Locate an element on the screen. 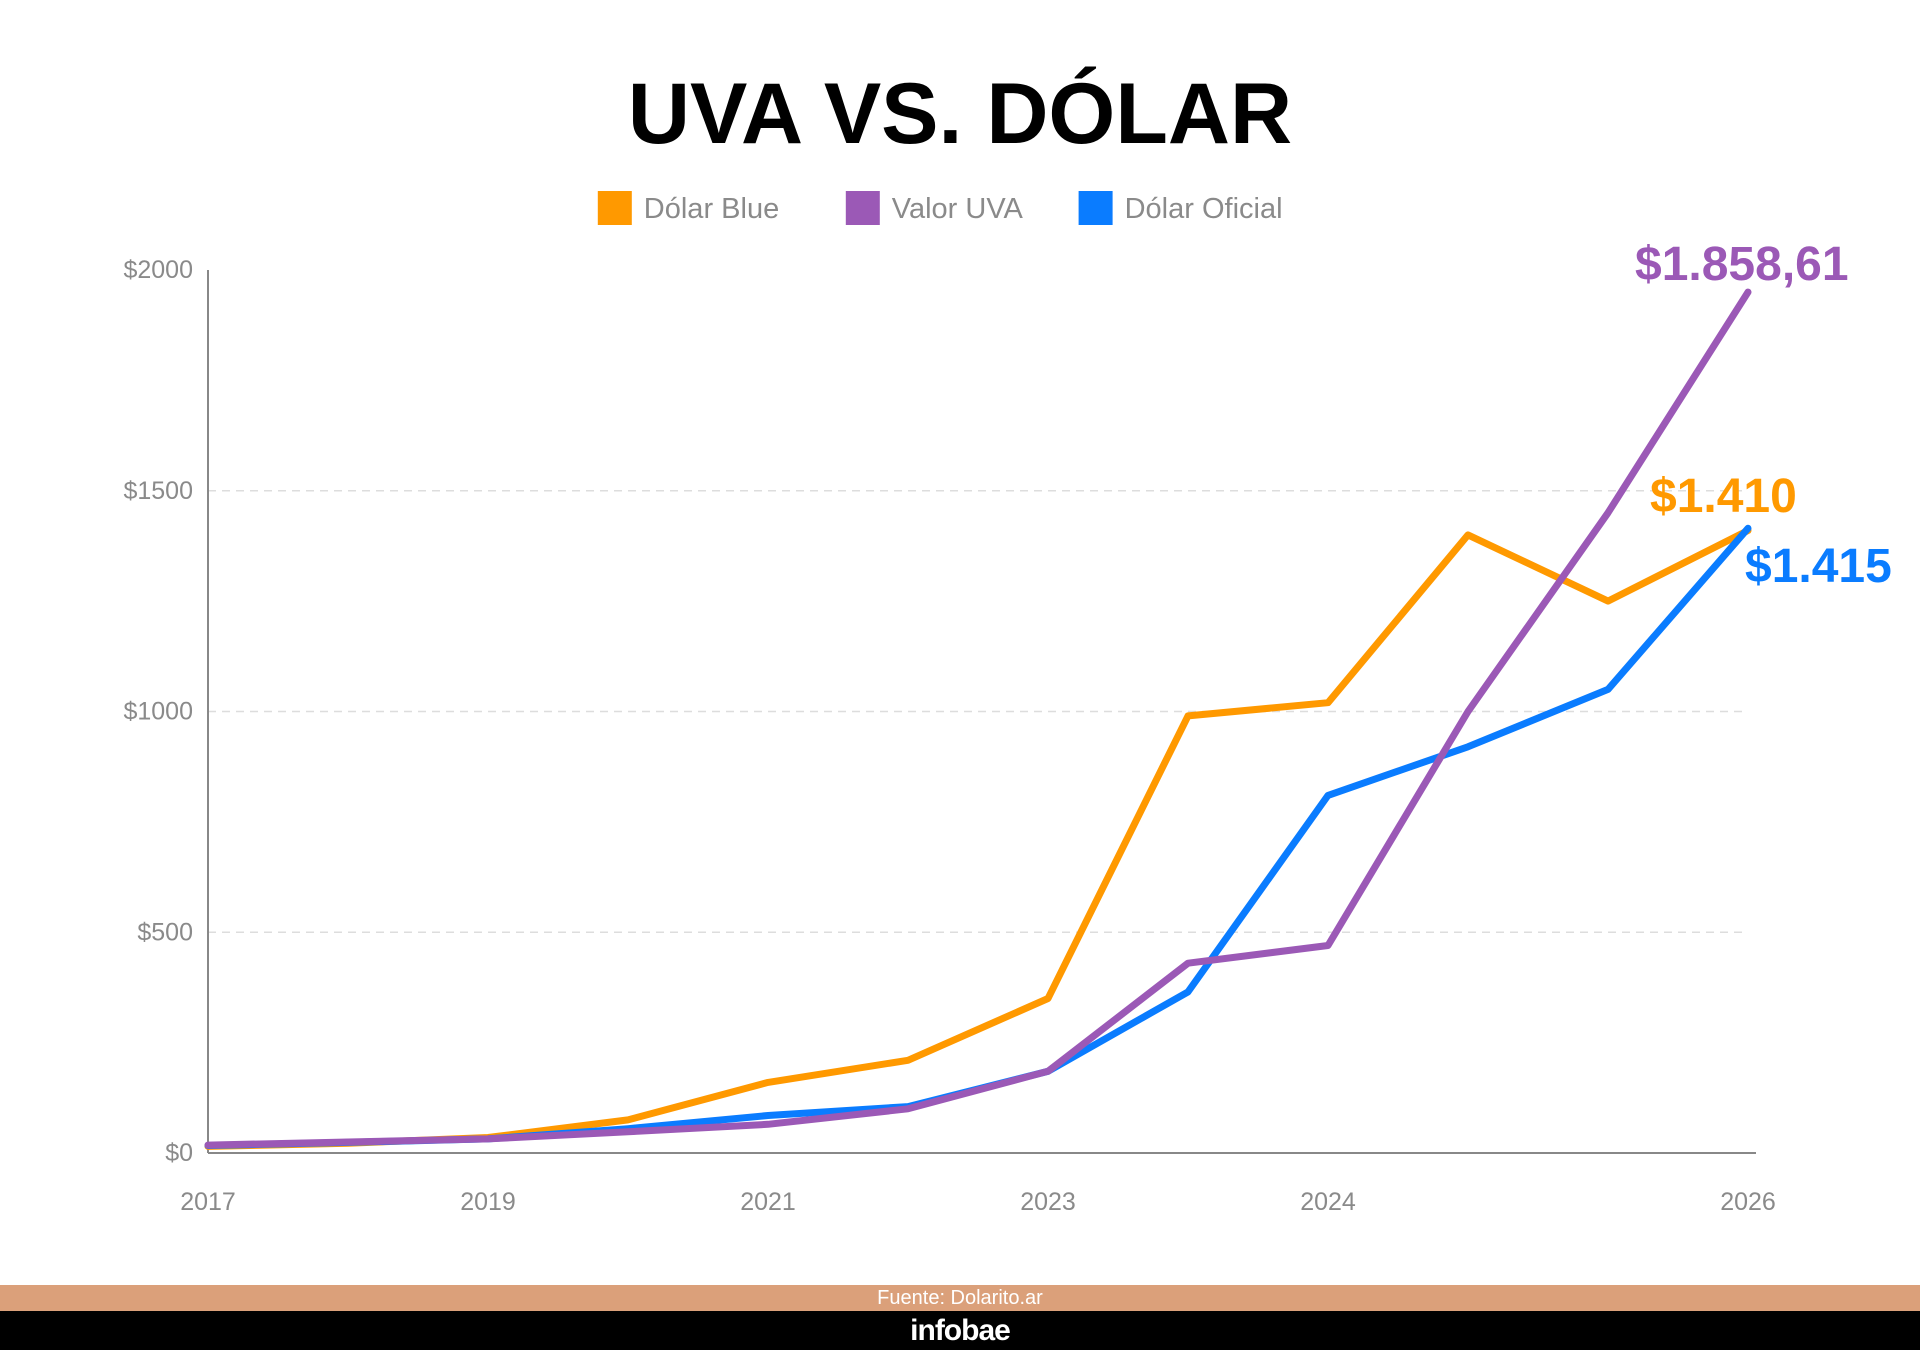 Image resolution: width=1920 pixels, height=1350 pixels. y-tick-label: $2000 is located at coordinates (158, 270).